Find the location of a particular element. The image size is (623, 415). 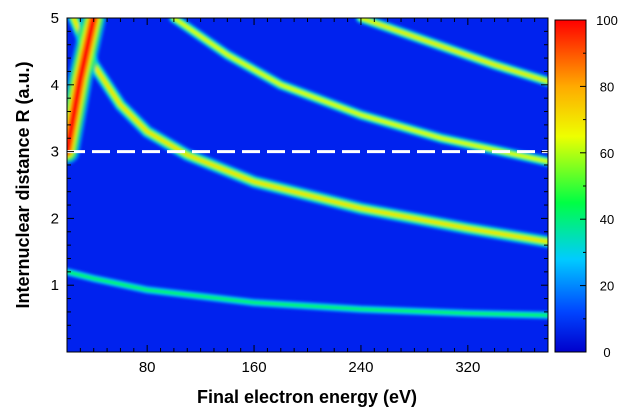

y-tick-label: 3 is located at coordinates (55, 152).